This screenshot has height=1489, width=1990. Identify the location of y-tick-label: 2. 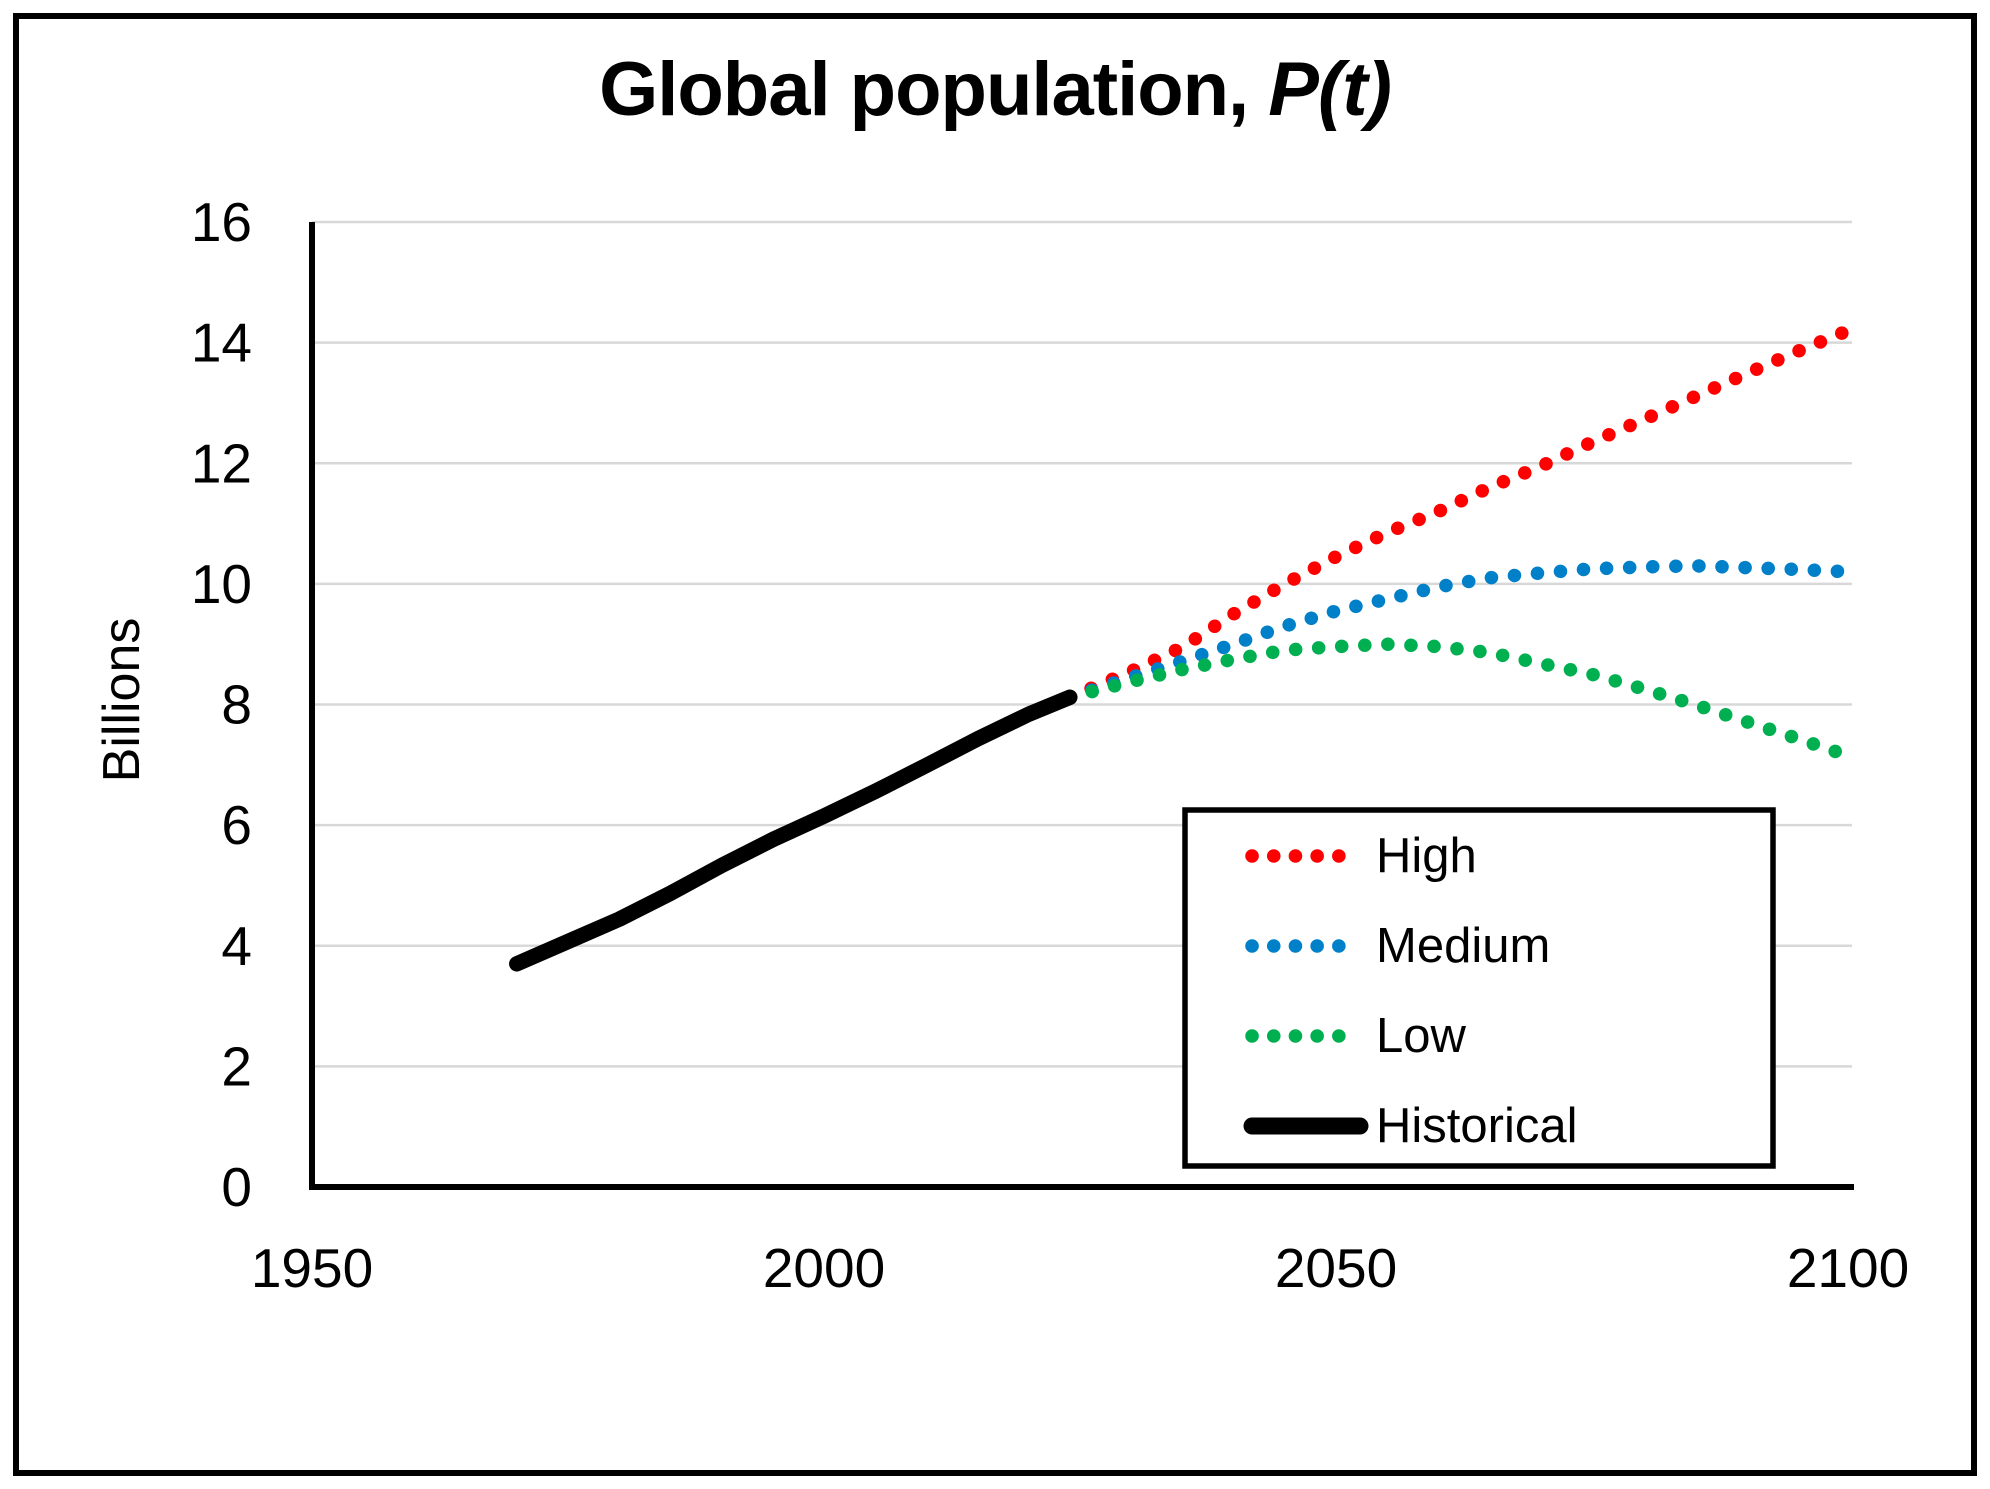
(236, 1066).